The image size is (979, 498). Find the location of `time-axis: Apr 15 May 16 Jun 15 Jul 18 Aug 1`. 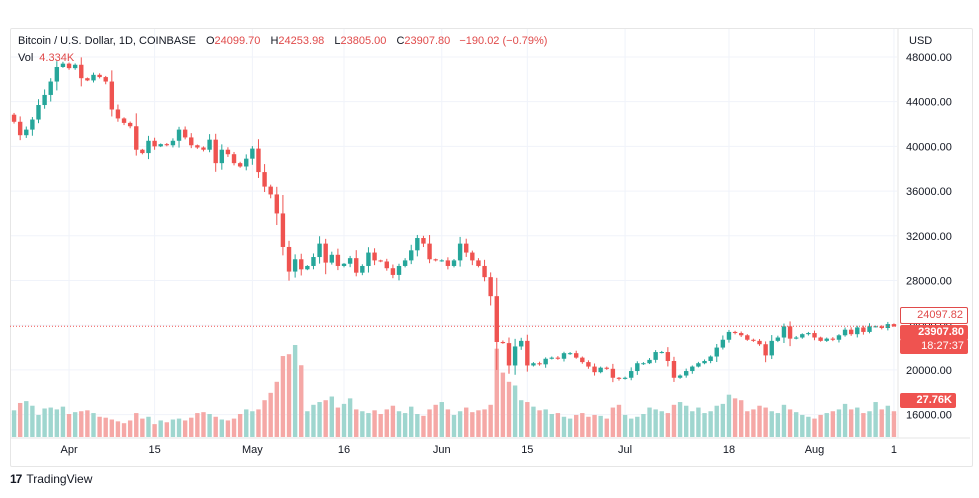

time-axis: Apr 15 May 16 Jun 15 Jul 18 Aug 1 is located at coordinates (478, 450).